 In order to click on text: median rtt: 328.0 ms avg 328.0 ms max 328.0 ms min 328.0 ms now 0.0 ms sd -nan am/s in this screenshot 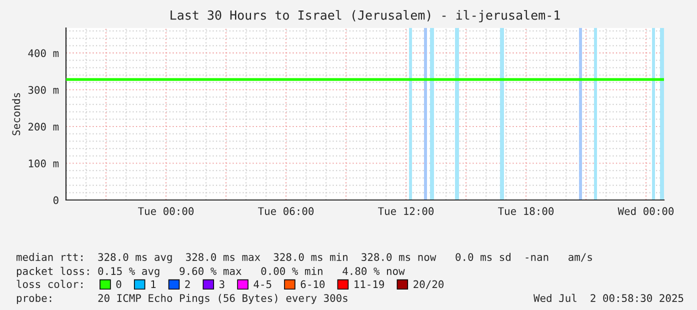, I will do `click(304, 258)`.